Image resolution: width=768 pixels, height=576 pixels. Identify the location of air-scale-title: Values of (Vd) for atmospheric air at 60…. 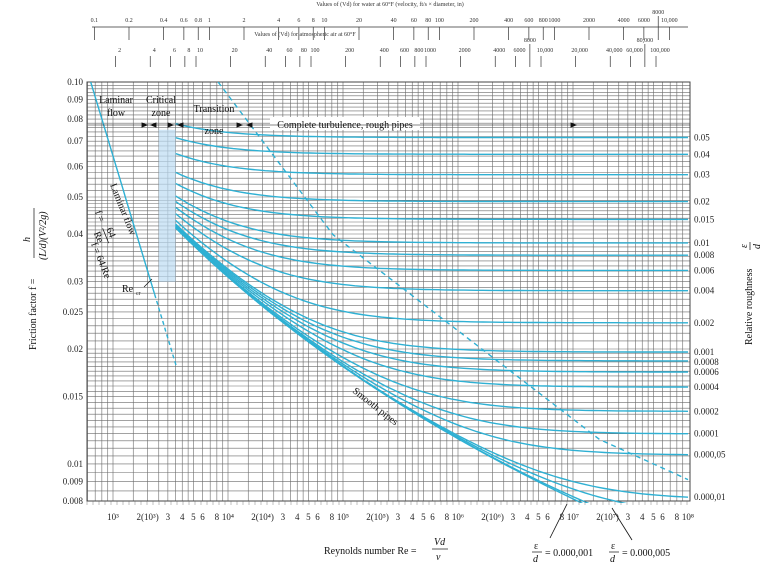
(305, 34).